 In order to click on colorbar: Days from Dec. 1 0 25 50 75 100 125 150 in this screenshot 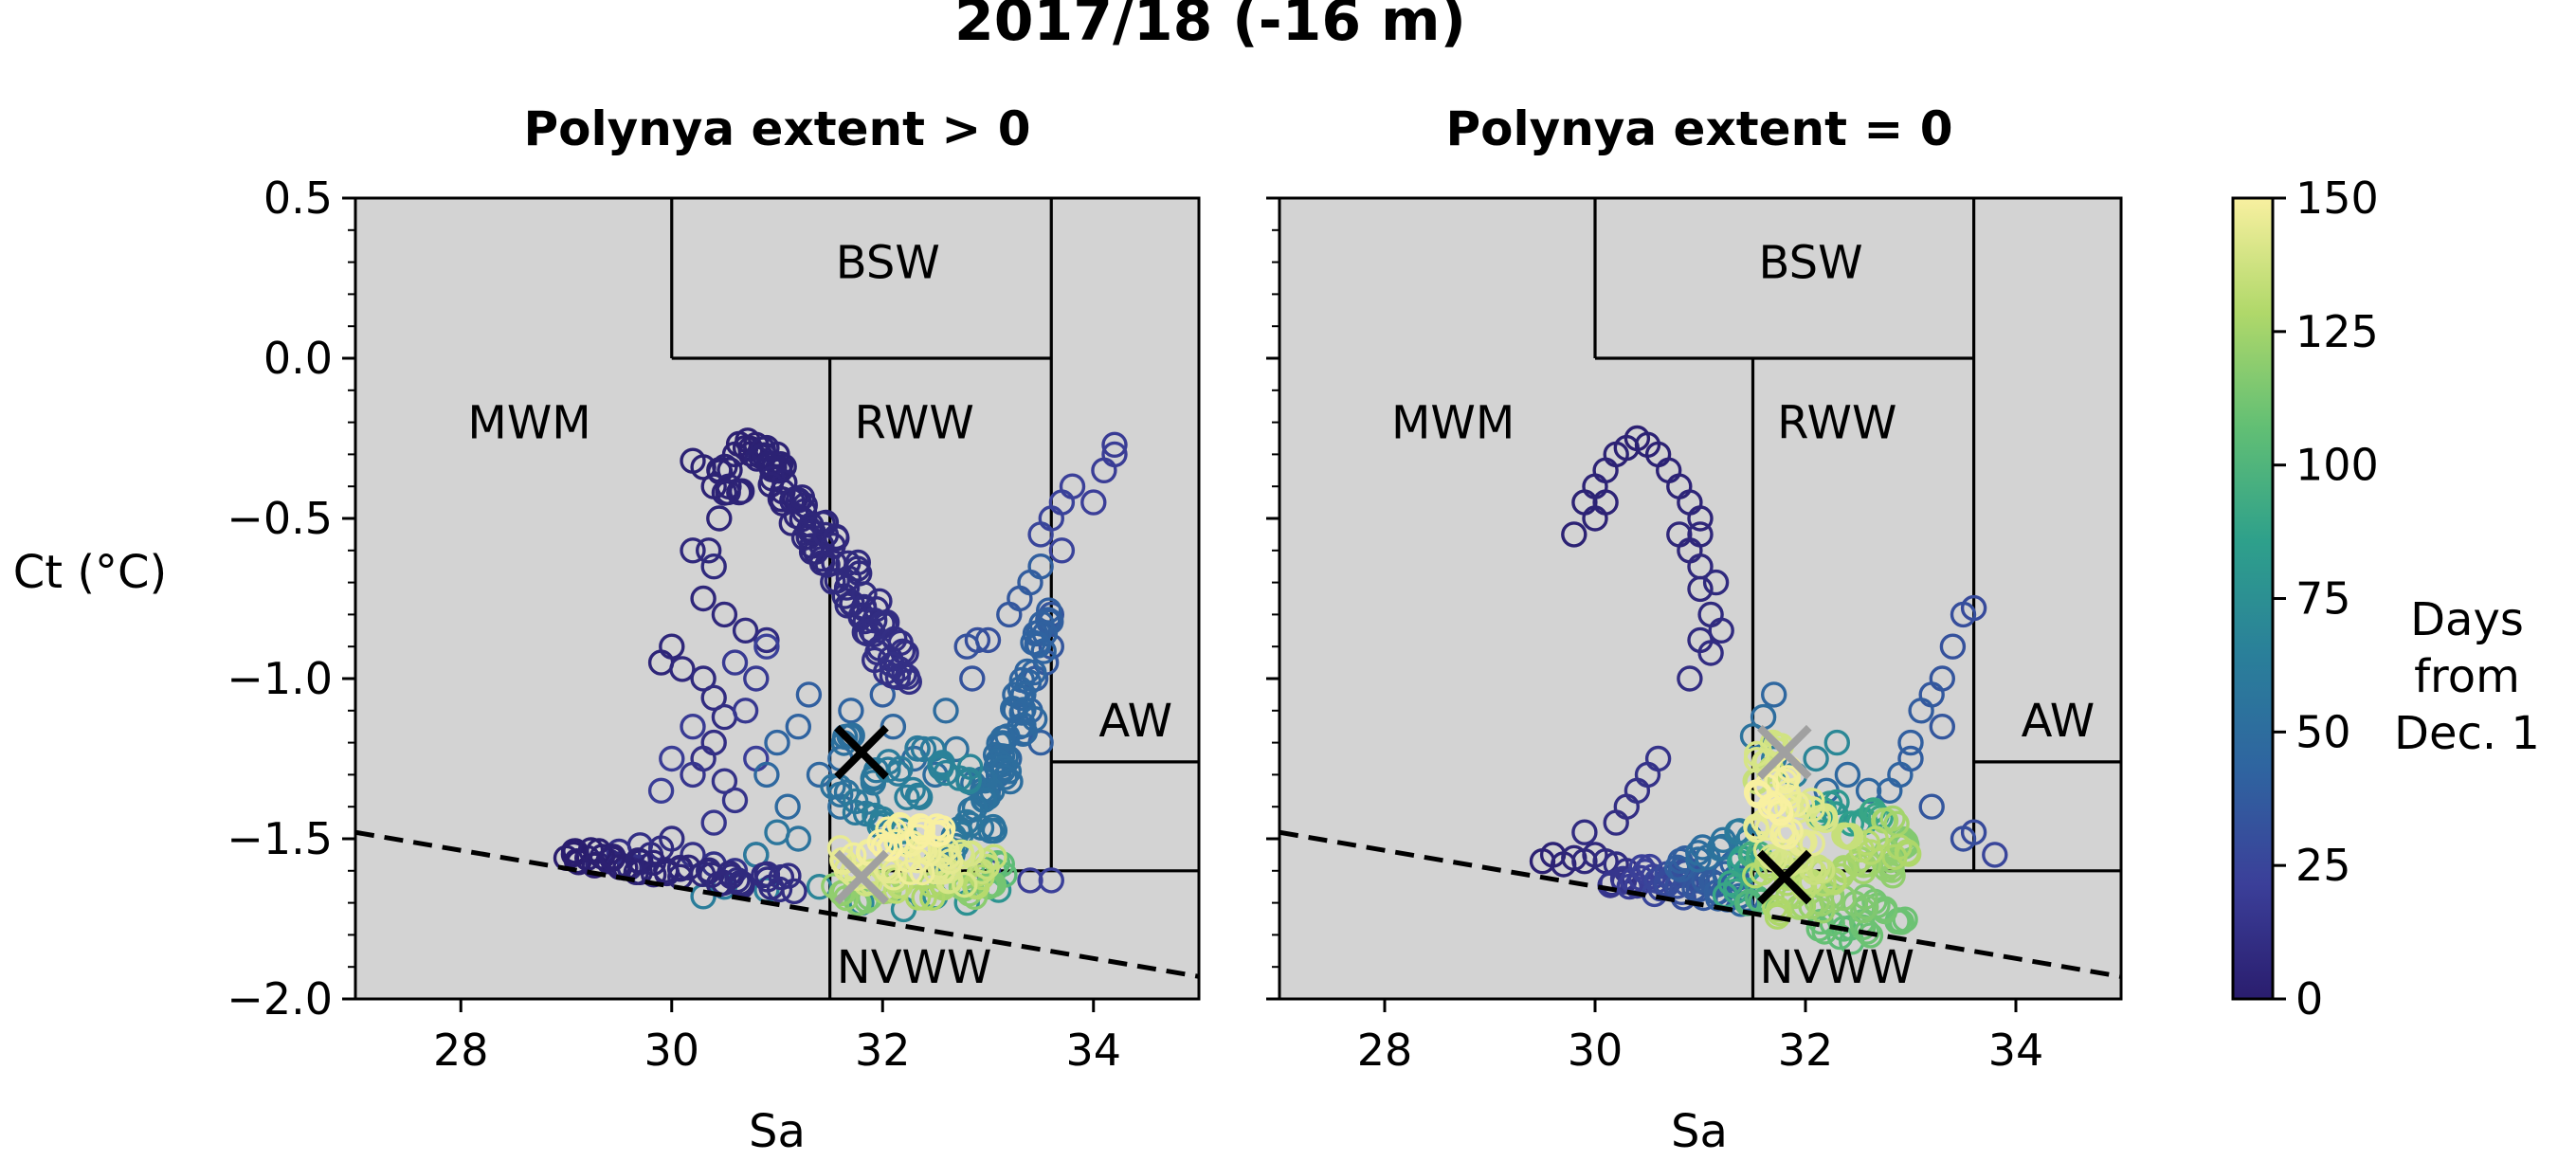, I will do `click(2385, 598)`.